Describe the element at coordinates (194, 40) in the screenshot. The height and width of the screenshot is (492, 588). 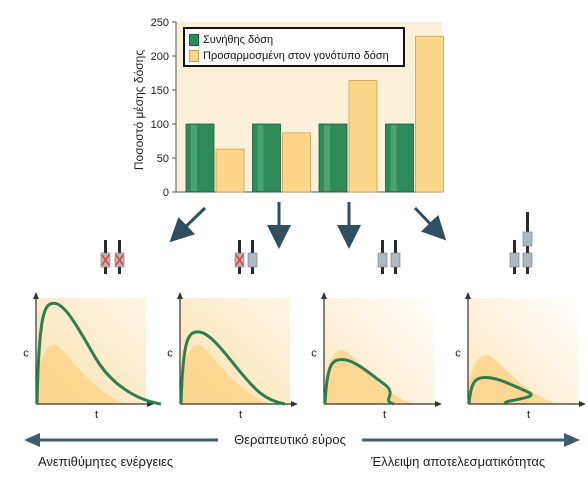
I see `legend-swatch-green` at that location.